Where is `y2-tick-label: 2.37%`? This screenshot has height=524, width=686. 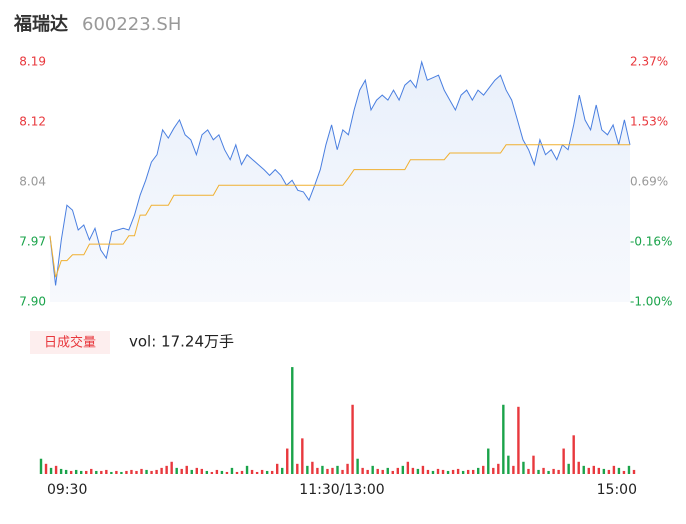 y2-tick-label: 2.37% is located at coordinates (649, 62).